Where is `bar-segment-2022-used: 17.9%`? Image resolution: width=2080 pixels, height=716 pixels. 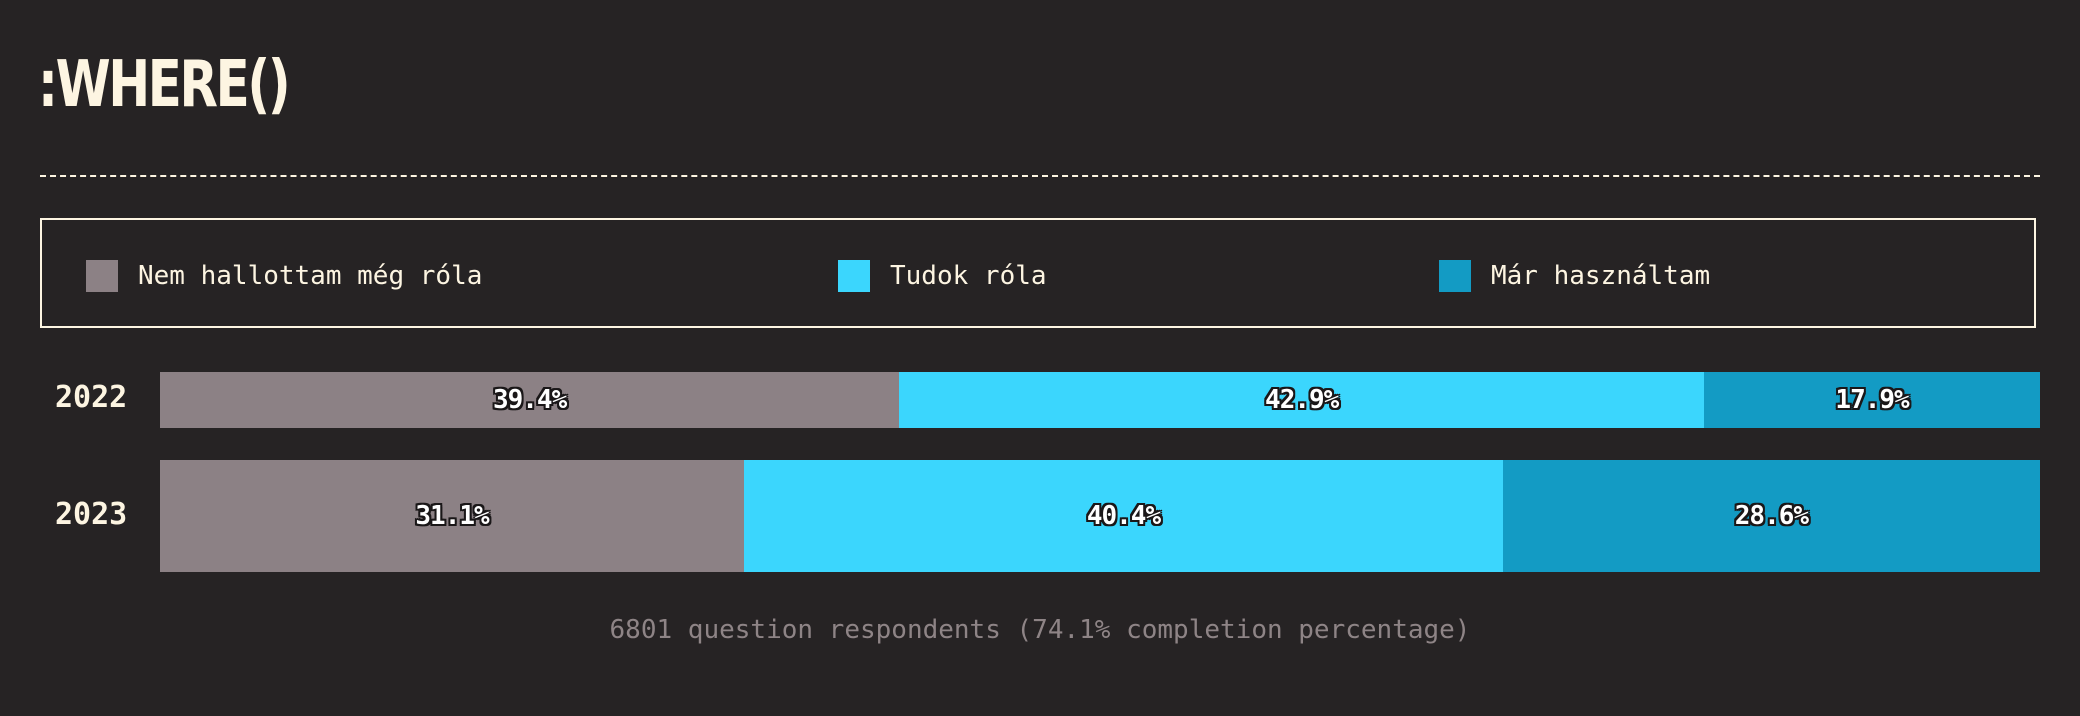 bar-segment-2022-used: 17.9% is located at coordinates (1872, 400).